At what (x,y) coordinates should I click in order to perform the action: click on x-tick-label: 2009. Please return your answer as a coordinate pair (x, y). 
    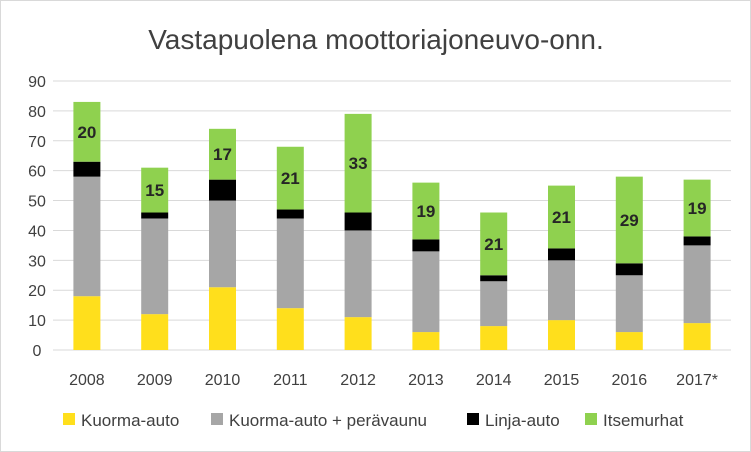
    Looking at the image, I should click on (155, 380).